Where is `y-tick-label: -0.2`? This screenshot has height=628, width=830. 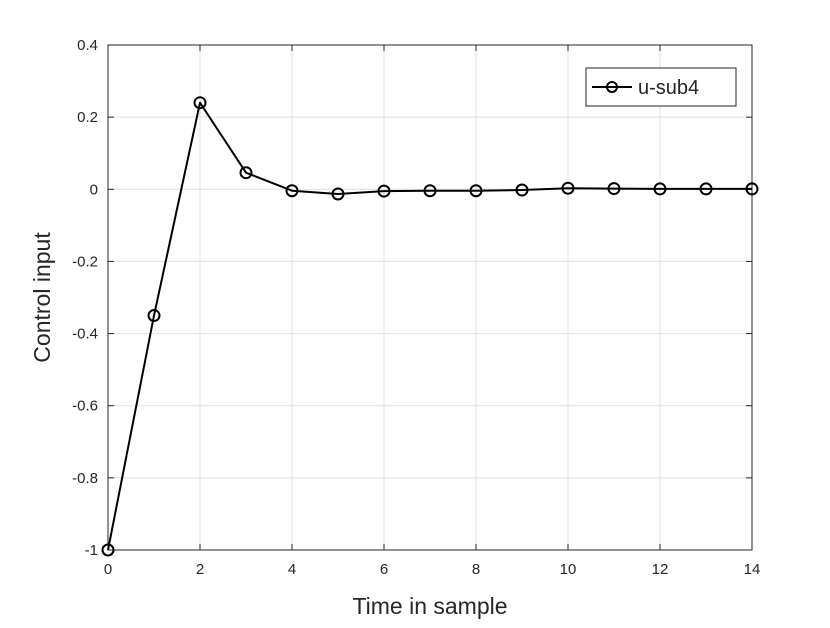
y-tick-label: -0.2 is located at coordinates (85, 261).